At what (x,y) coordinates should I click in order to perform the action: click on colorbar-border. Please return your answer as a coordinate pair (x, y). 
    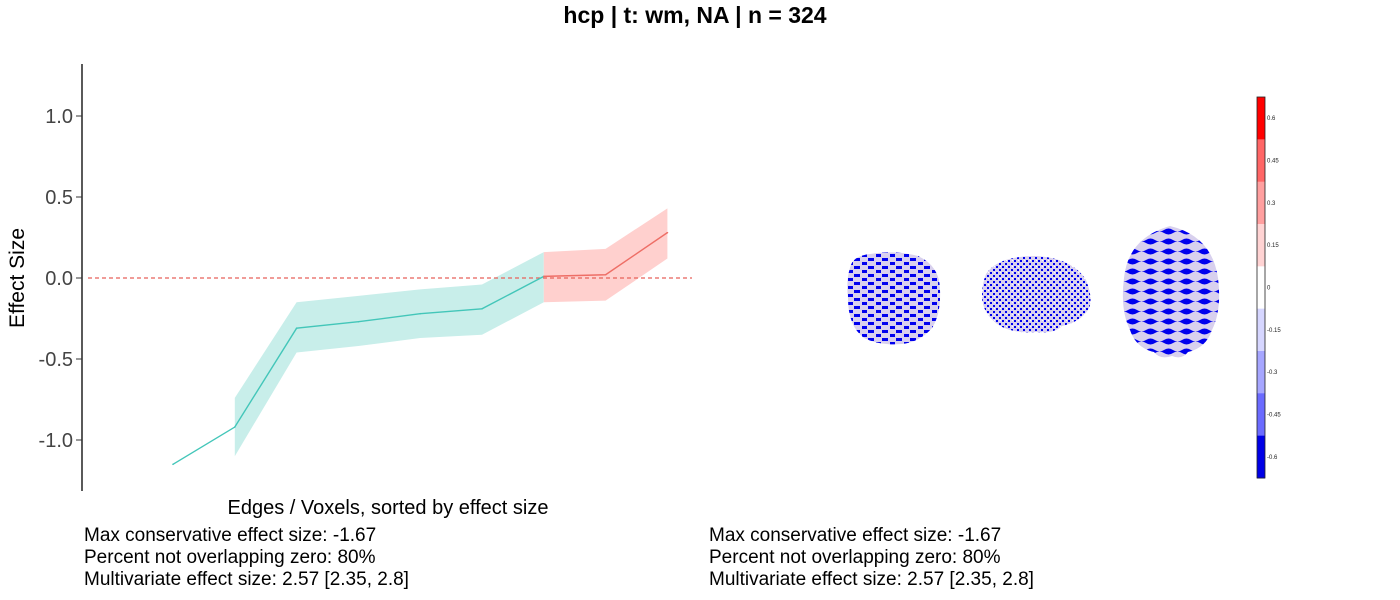
    Looking at the image, I should click on (1261, 287).